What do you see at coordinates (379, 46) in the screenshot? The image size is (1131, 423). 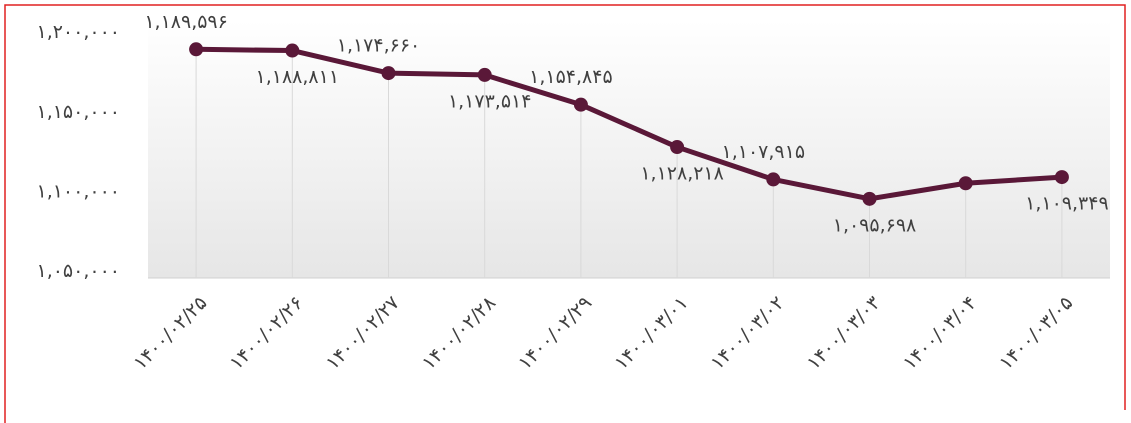 I see `data-label: ۱,۱۷۴,۶۶۰` at bounding box center [379, 46].